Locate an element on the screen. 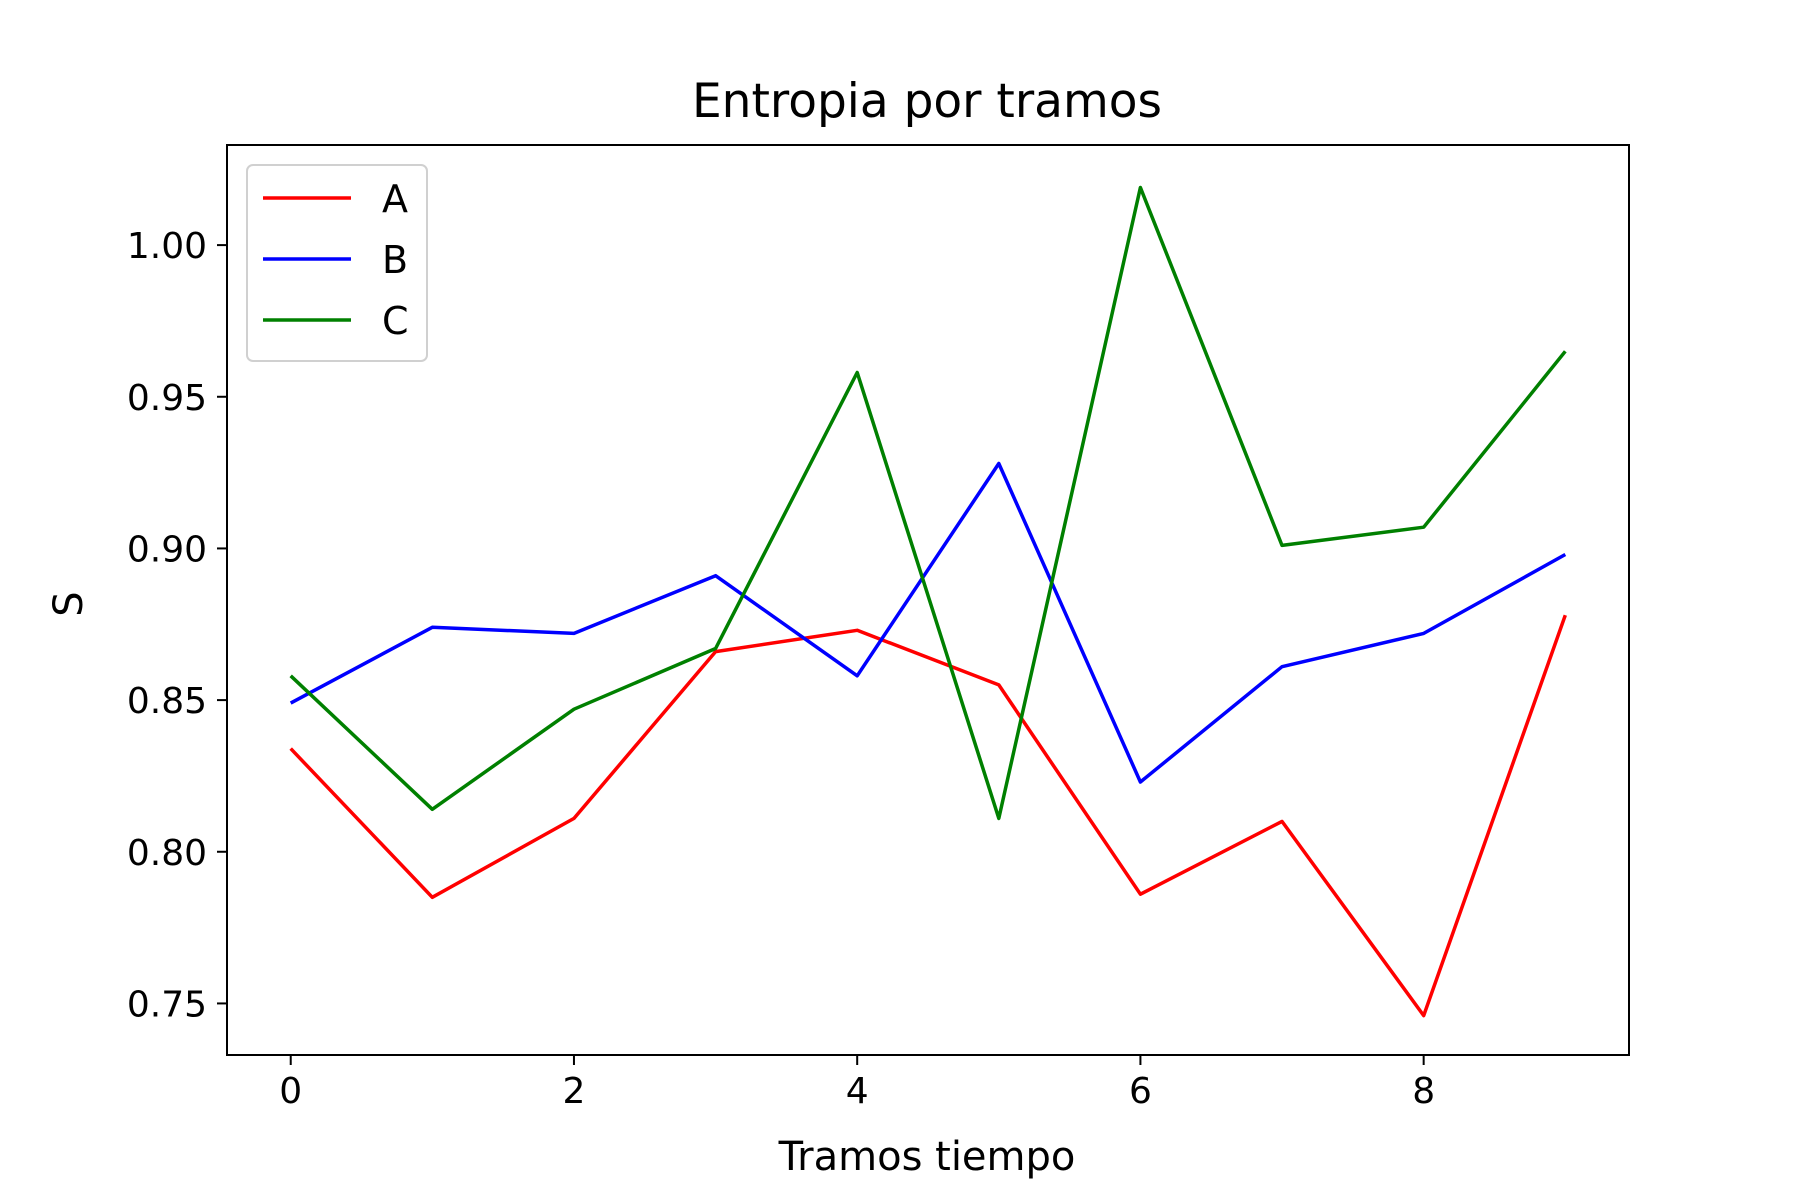 This screenshot has width=1800, height=1200. chart-title: Entropia por tramos is located at coordinates (927, 101).